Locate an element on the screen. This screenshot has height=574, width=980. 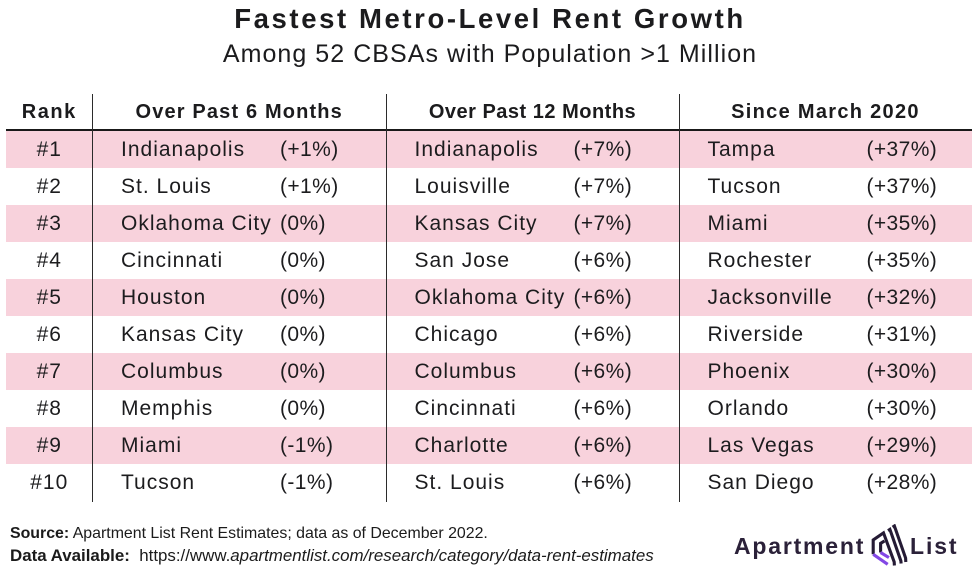
svg-text: Apartment is located at coordinates (799, 546).